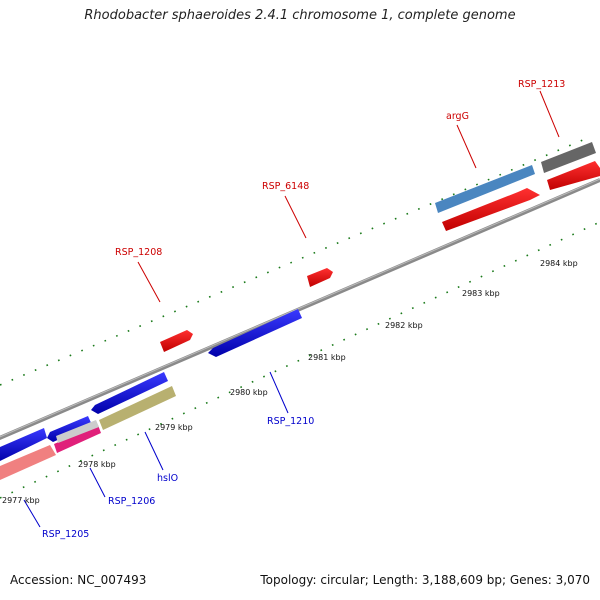 This screenshot has height=600, width=600. Describe the element at coordinates (131, 501) in the screenshot. I see `gene-label-rsp-1206: RSP_1206` at that location.